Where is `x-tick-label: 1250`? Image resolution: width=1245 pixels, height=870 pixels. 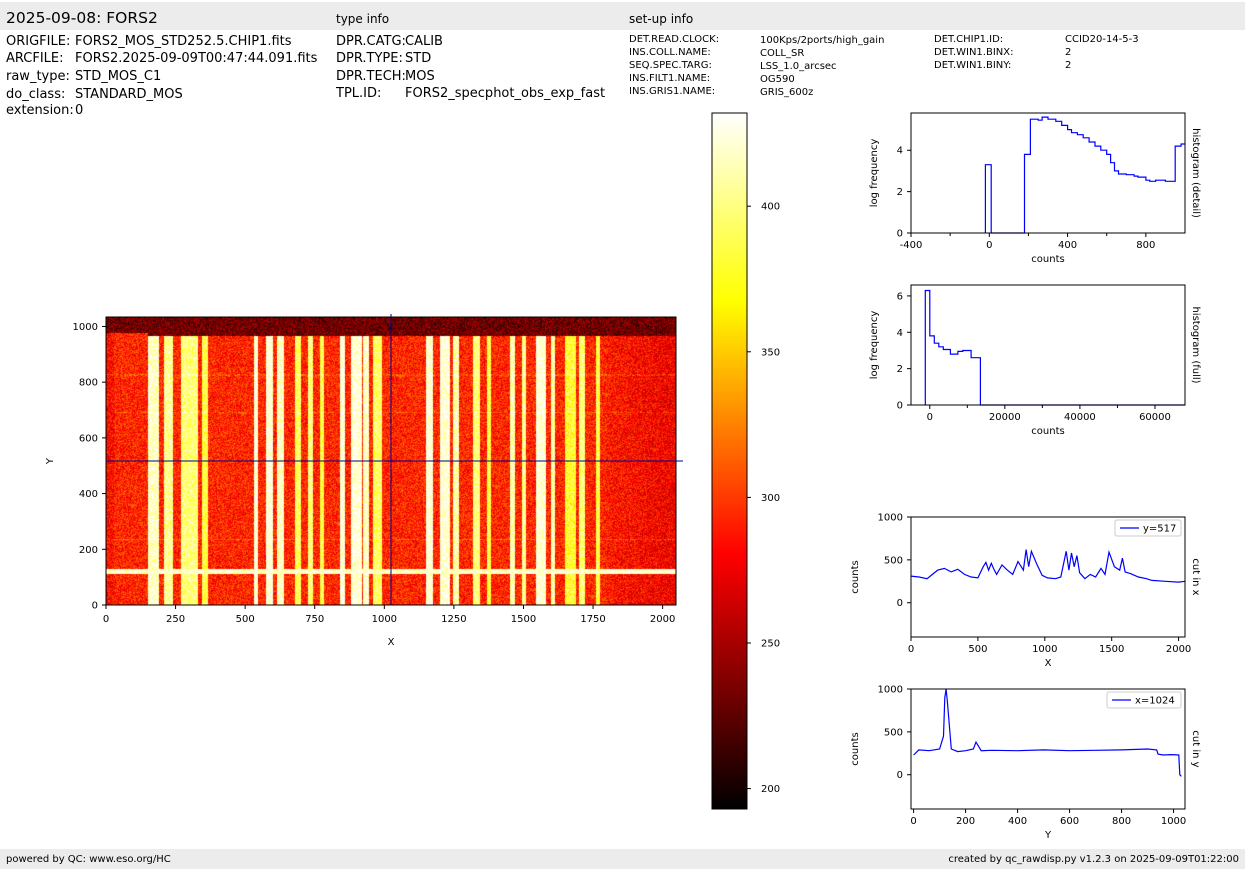 x-tick-label: 1250 is located at coordinates (453, 619).